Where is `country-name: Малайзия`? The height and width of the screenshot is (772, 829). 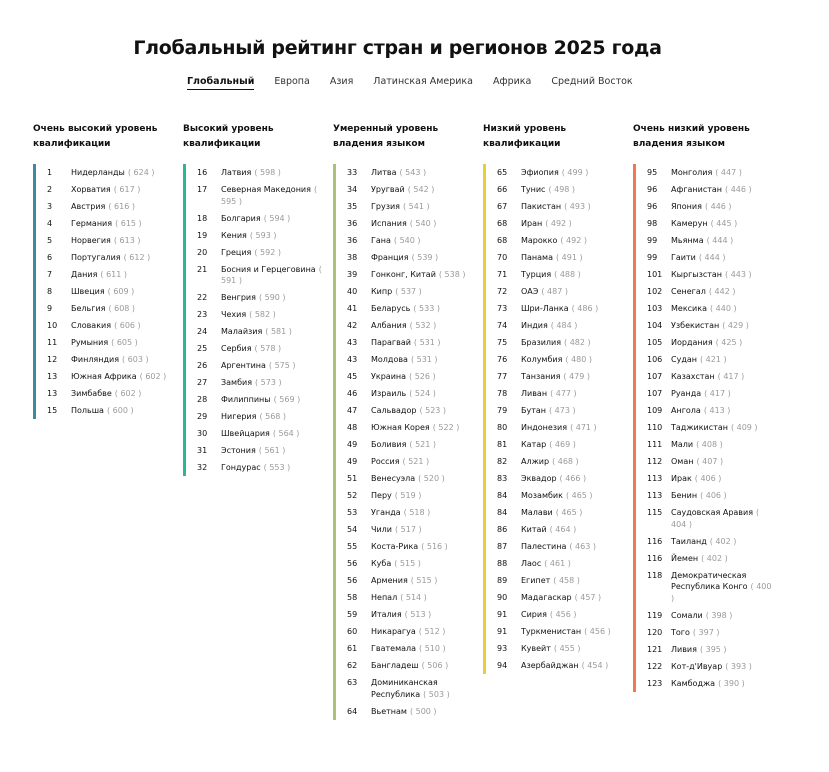 country-name: Малайзия is located at coordinates (242, 331).